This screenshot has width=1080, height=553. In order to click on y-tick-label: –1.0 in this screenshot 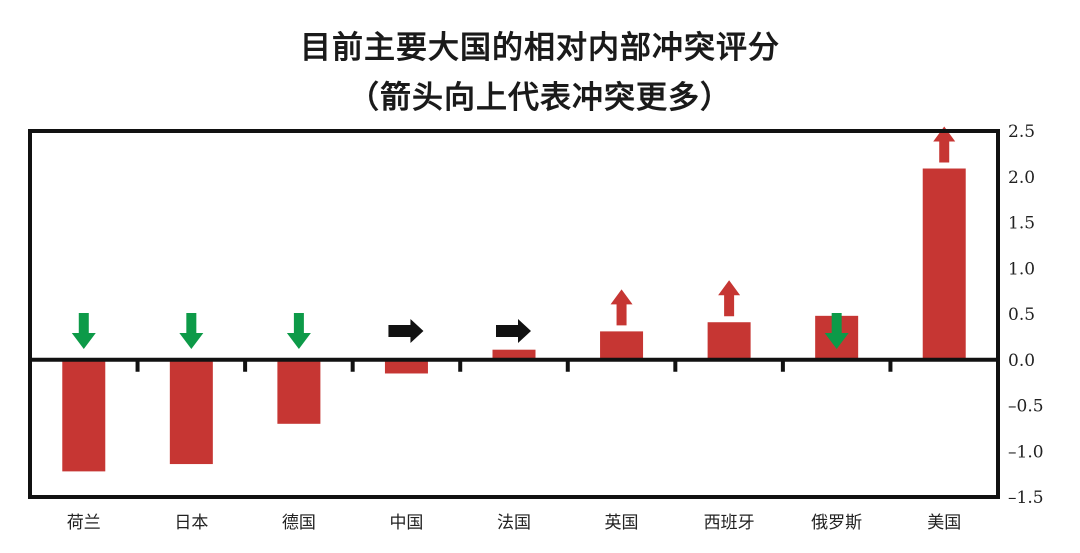, I will do `click(1026, 452)`.